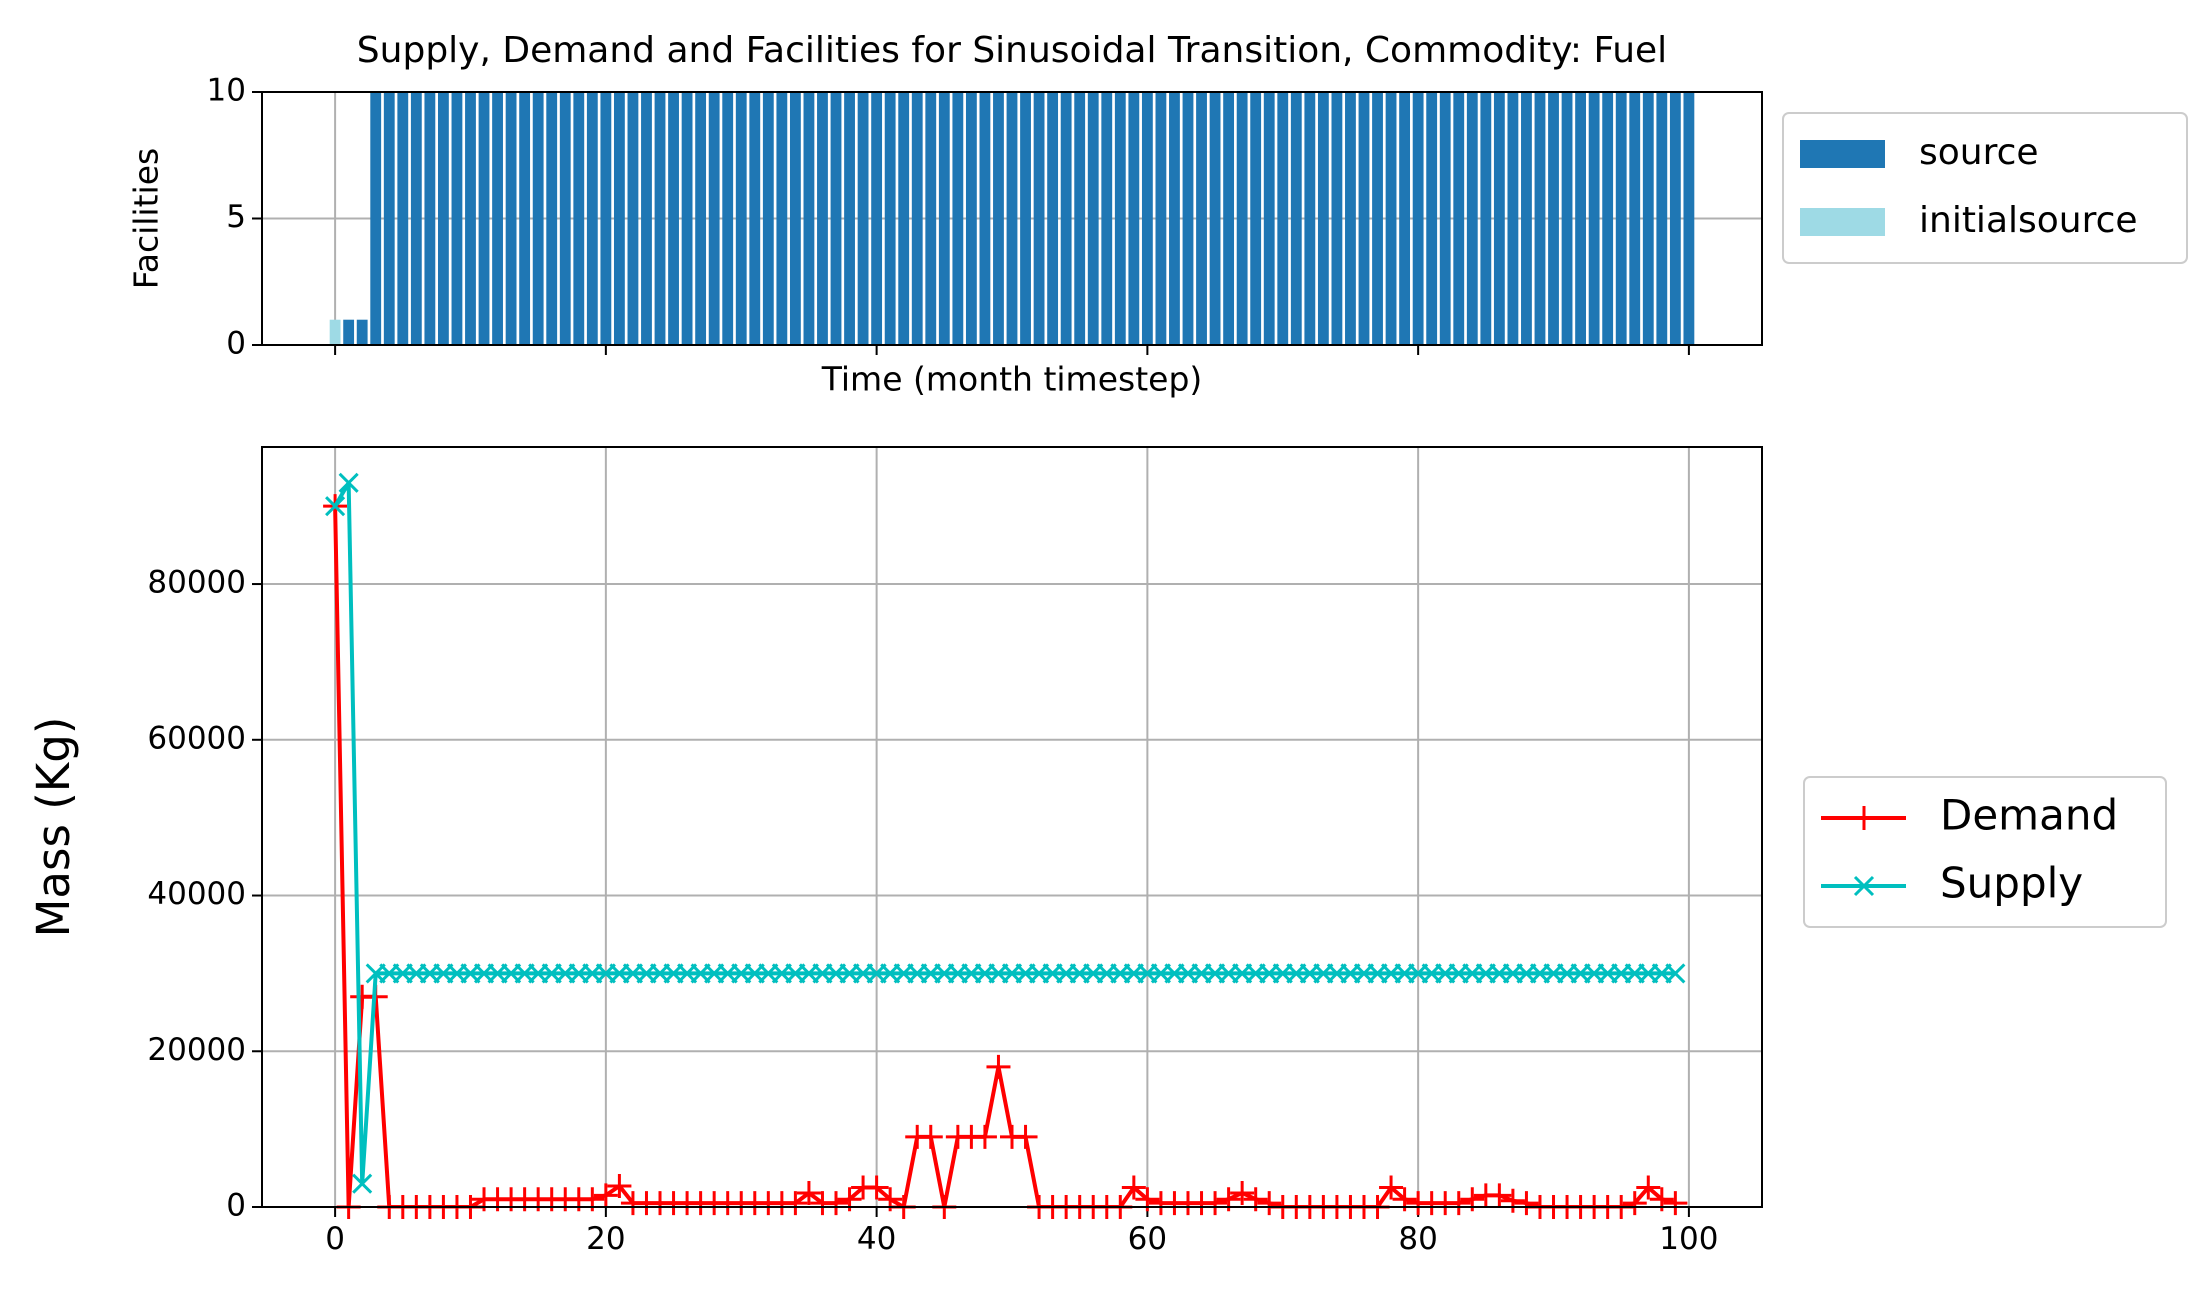 The image size is (2208, 1300). I want to click on legend-swatch, so click(1842, 222).